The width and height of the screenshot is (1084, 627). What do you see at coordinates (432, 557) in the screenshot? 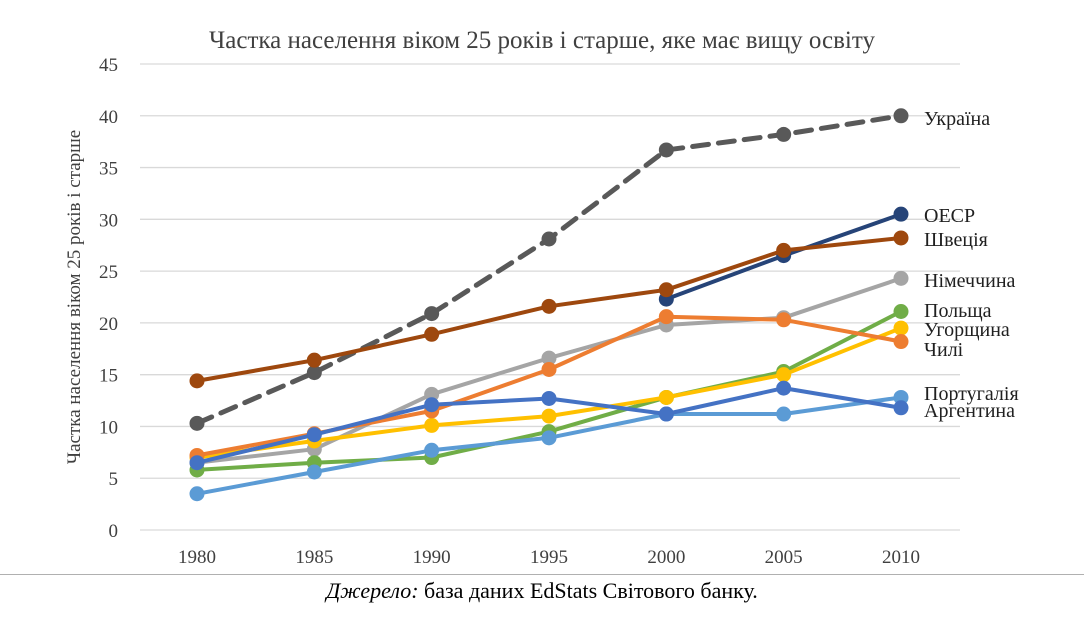
I see `x-tick-label: 1990` at bounding box center [432, 557].